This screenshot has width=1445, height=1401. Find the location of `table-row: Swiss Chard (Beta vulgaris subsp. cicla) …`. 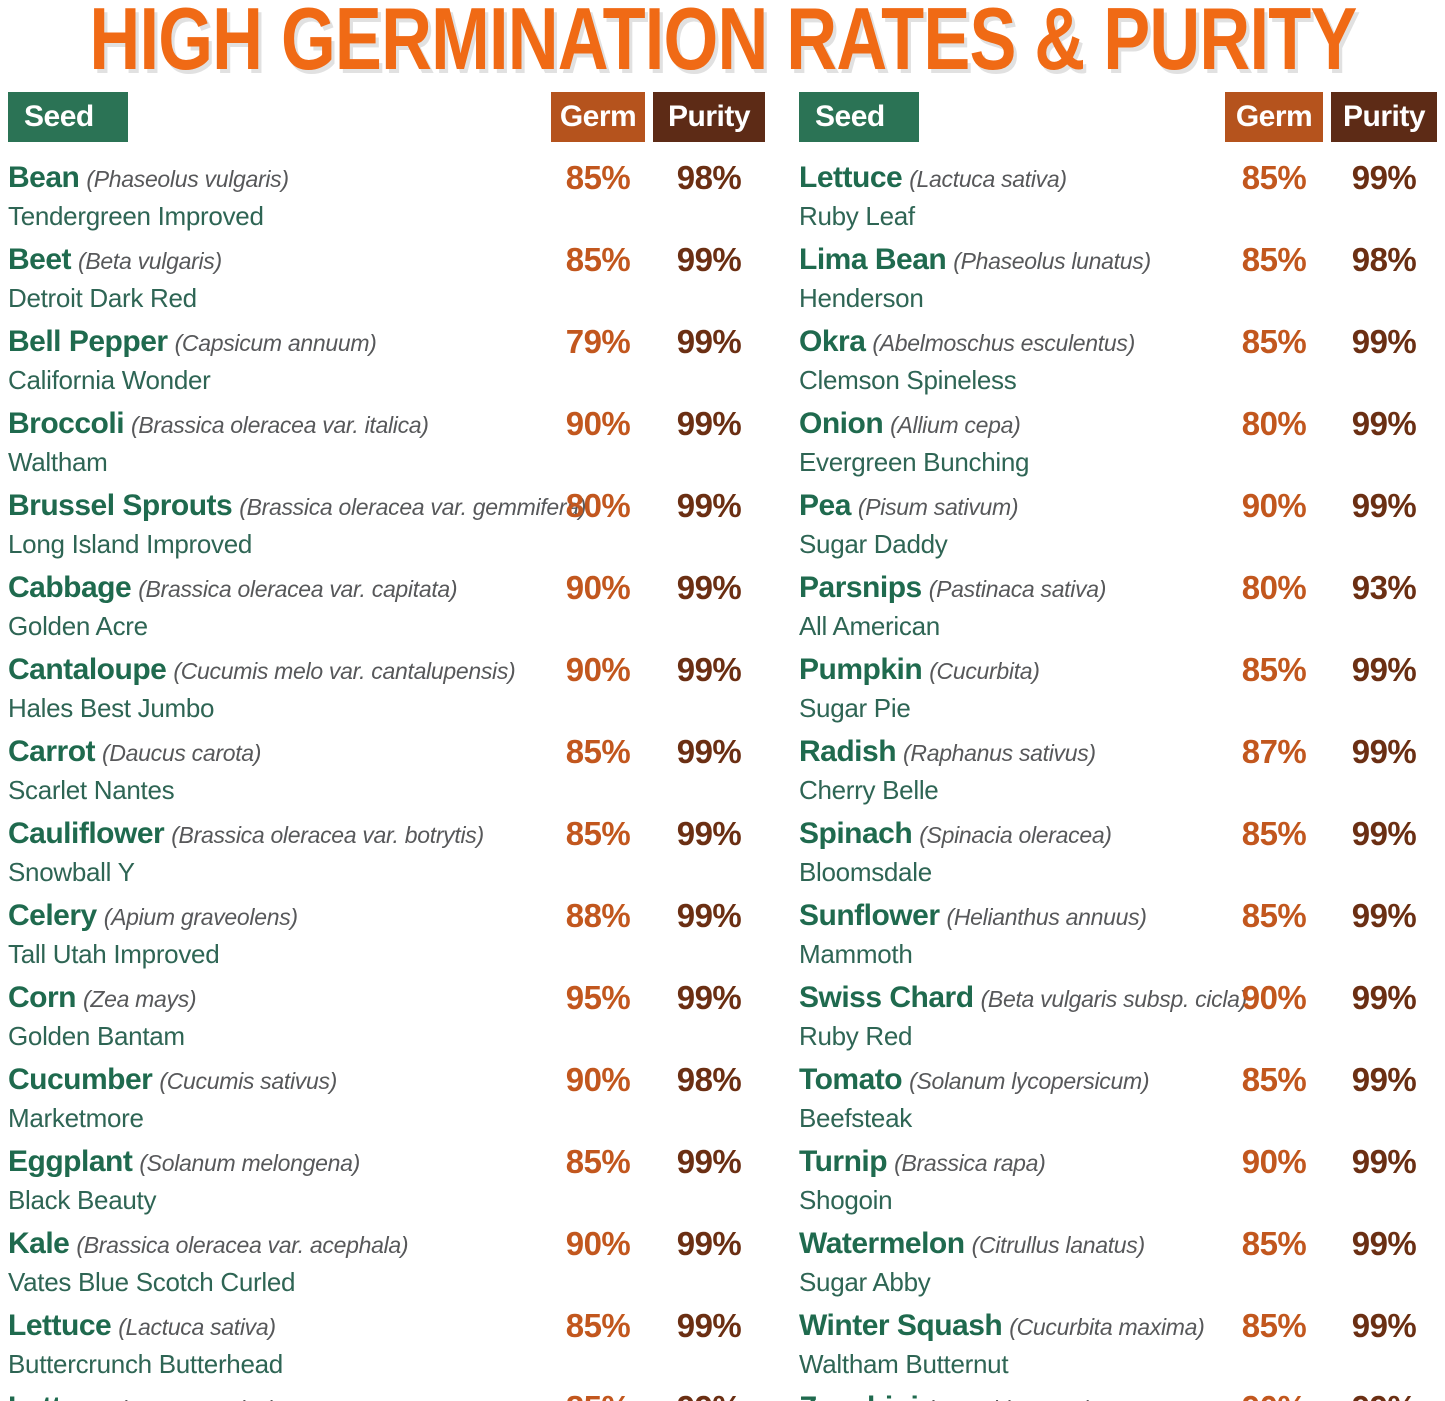

table-row: Swiss Chard (Beta vulgaris subsp. cicla) … is located at coordinates (1118, 1015).